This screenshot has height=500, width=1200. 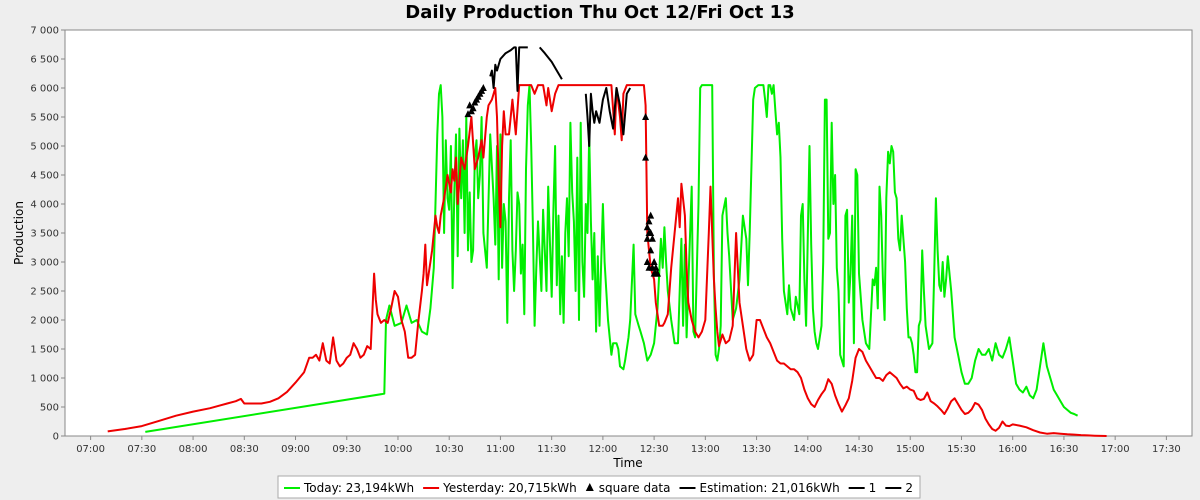 What do you see at coordinates (910, 449) in the screenshot?
I see `x-tick-label: 15:00` at bounding box center [910, 449].